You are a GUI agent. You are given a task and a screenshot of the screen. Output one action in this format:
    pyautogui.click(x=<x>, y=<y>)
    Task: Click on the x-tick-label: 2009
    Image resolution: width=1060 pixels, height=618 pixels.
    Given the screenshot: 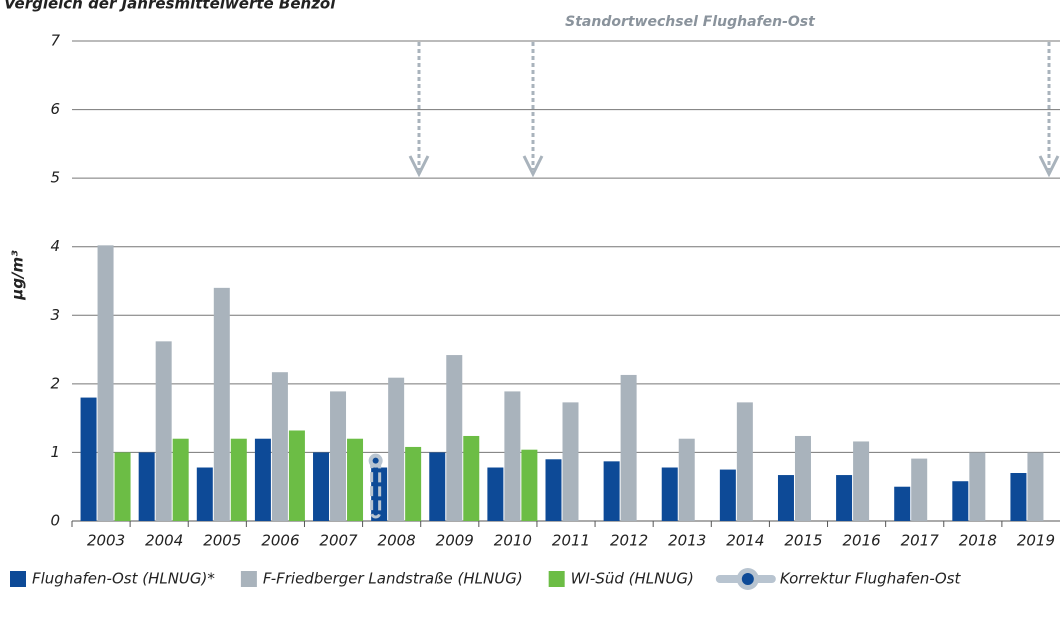 What is the action you would take?
    pyautogui.click(x=455, y=541)
    